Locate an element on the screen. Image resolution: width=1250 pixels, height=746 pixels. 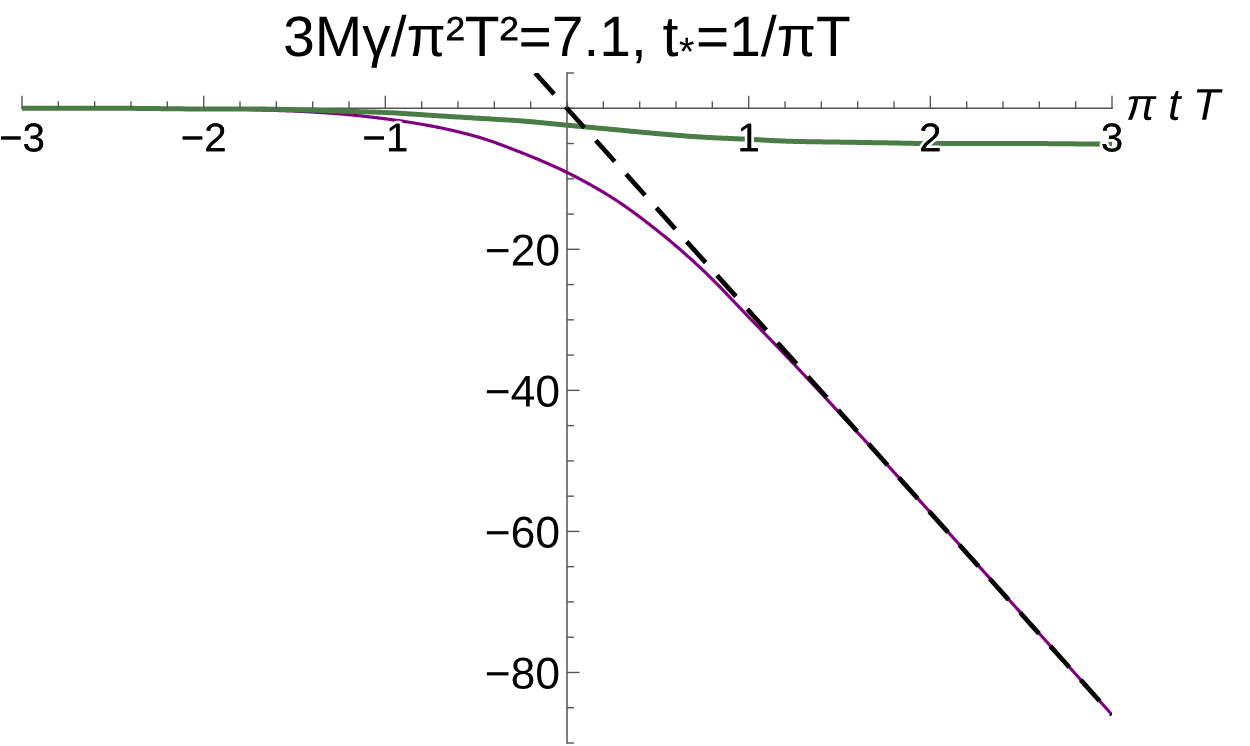
x-tick-label: 3 is located at coordinates (1112, 137).